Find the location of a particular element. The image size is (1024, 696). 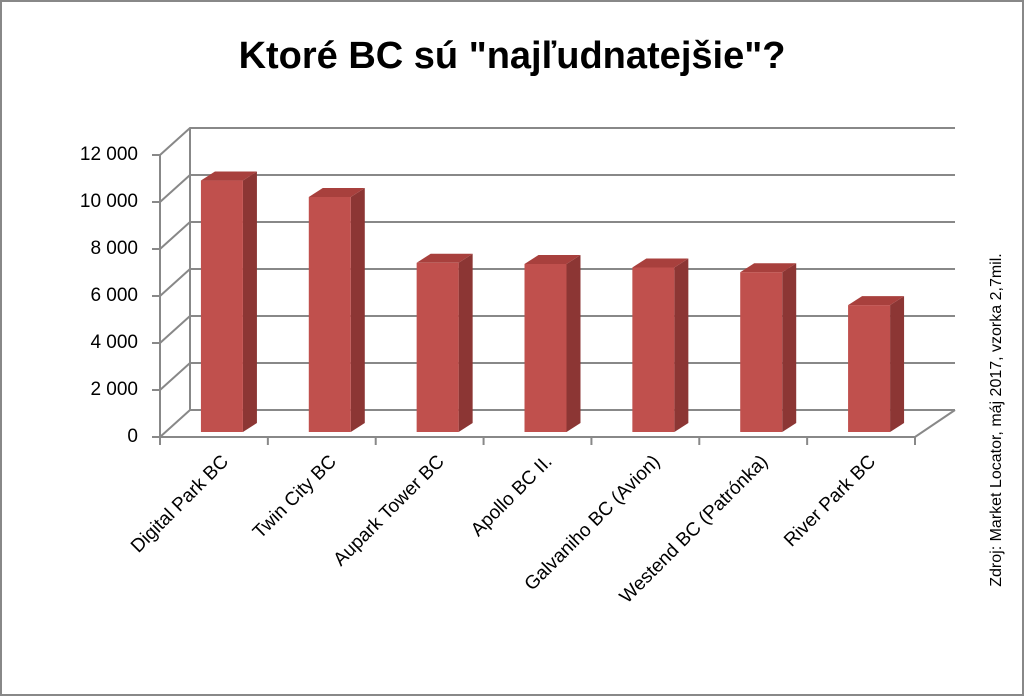

y-tick-label: 2 000 is located at coordinates (114, 389).